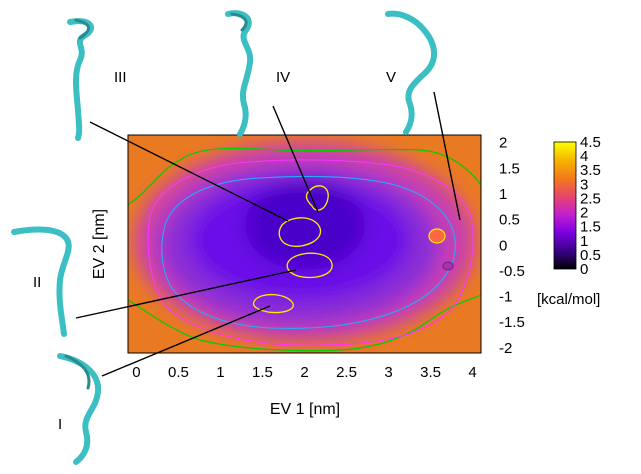 This screenshot has width=641, height=474. I want to click on y-tick-labels: 2 1.5 1 0.5 0 -0.5 -1 -1.5 -2, so click(512, 246).